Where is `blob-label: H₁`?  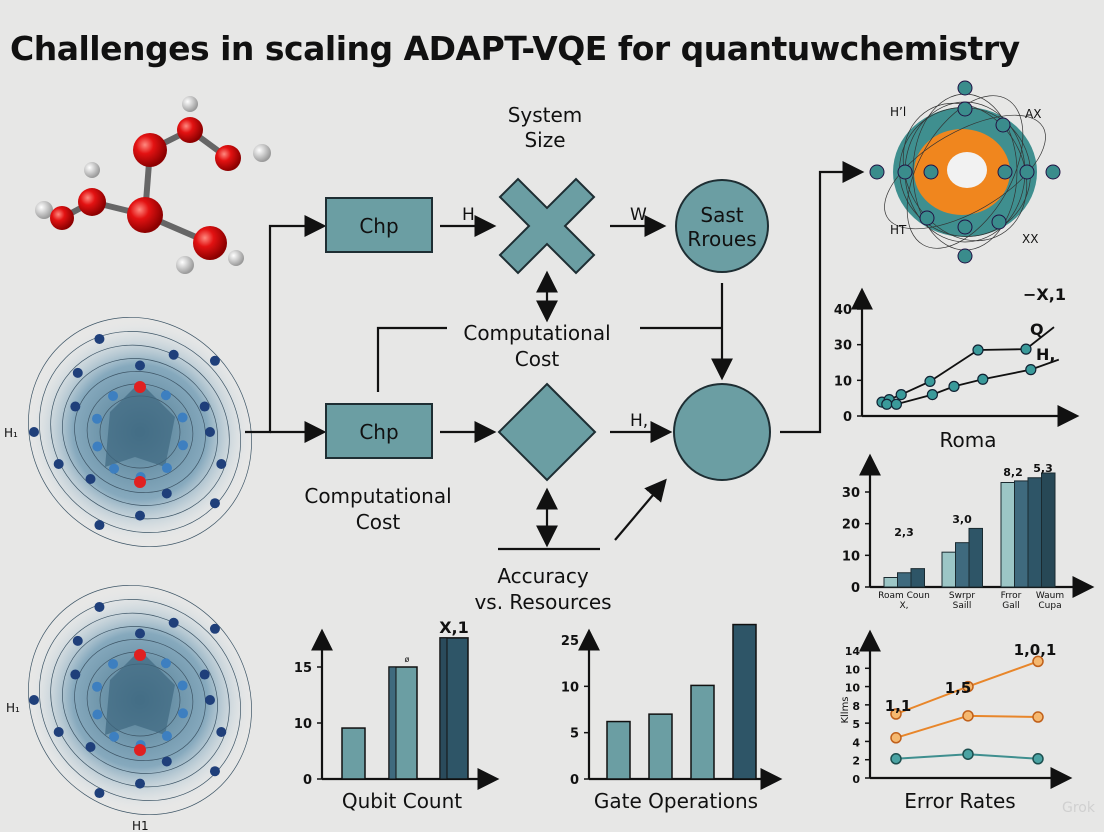 blob-label: H₁ is located at coordinates (13, 708).